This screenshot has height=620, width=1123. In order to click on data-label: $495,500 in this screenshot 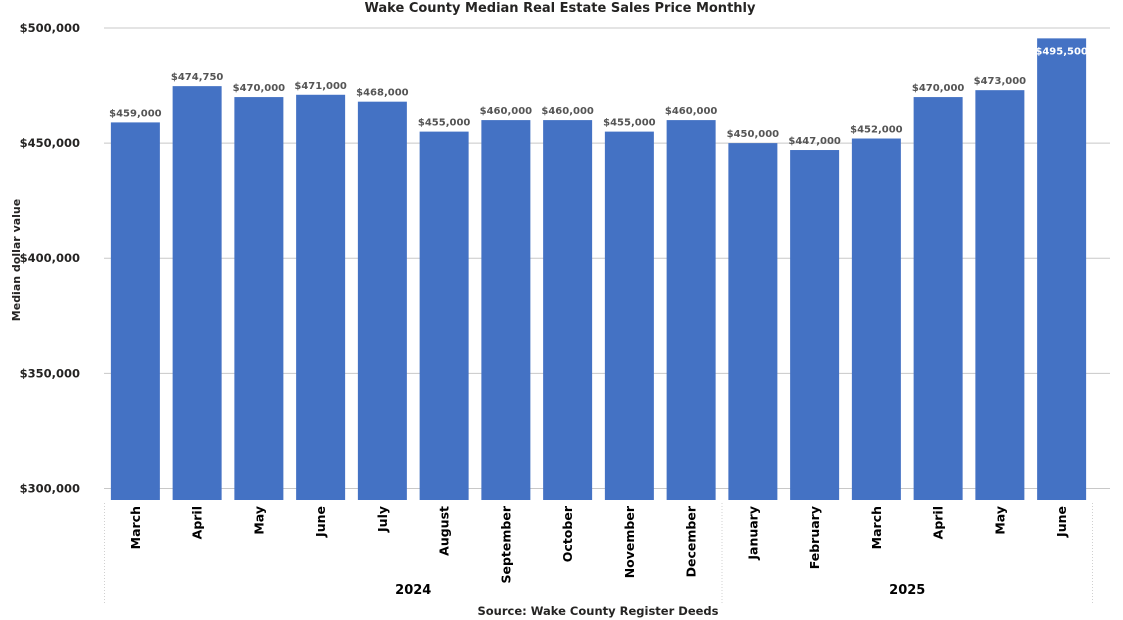, I will do `click(1061, 51)`.